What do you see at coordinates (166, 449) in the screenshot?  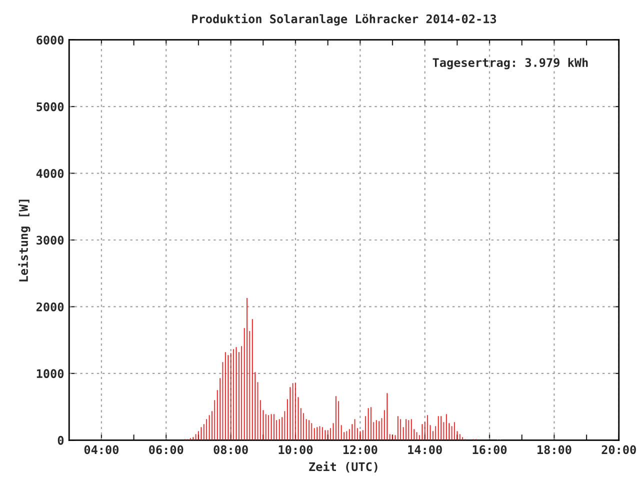 I see `x-tick-label: 06:00` at bounding box center [166, 449].